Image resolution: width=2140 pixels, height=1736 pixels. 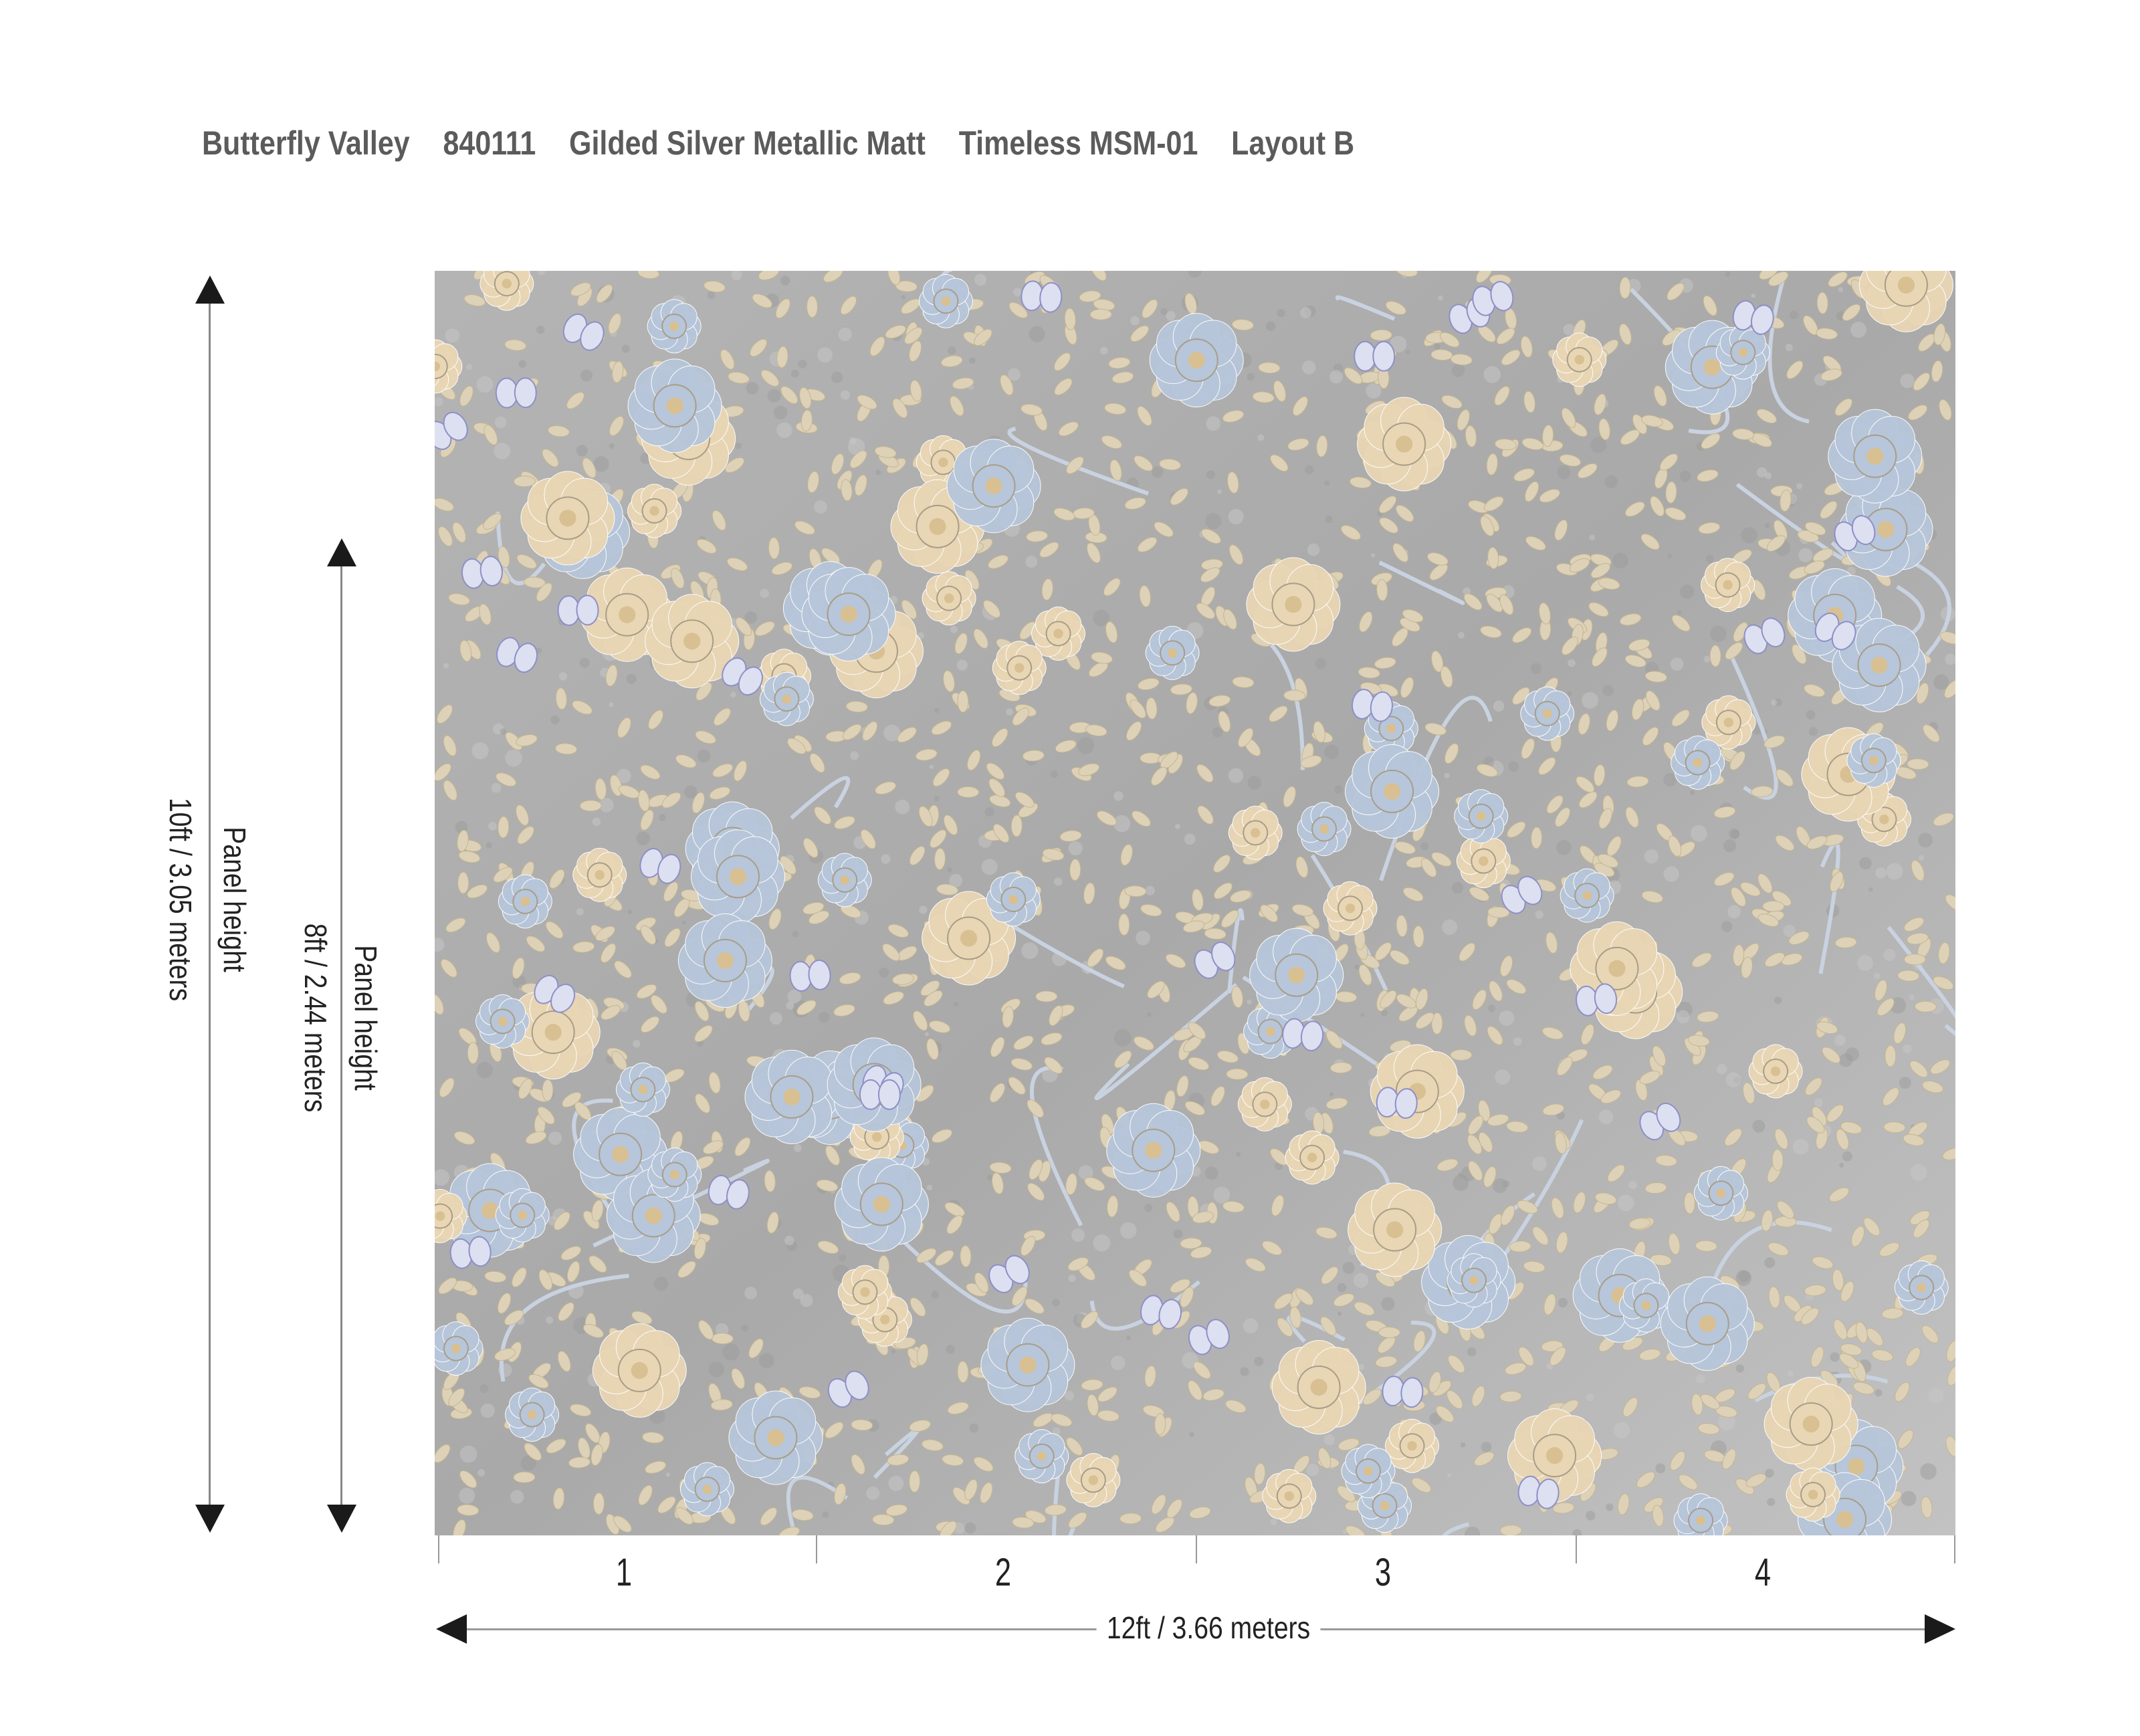 What do you see at coordinates (306, 143) in the screenshot?
I see `collection-name: Butterfly Valley` at bounding box center [306, 143].